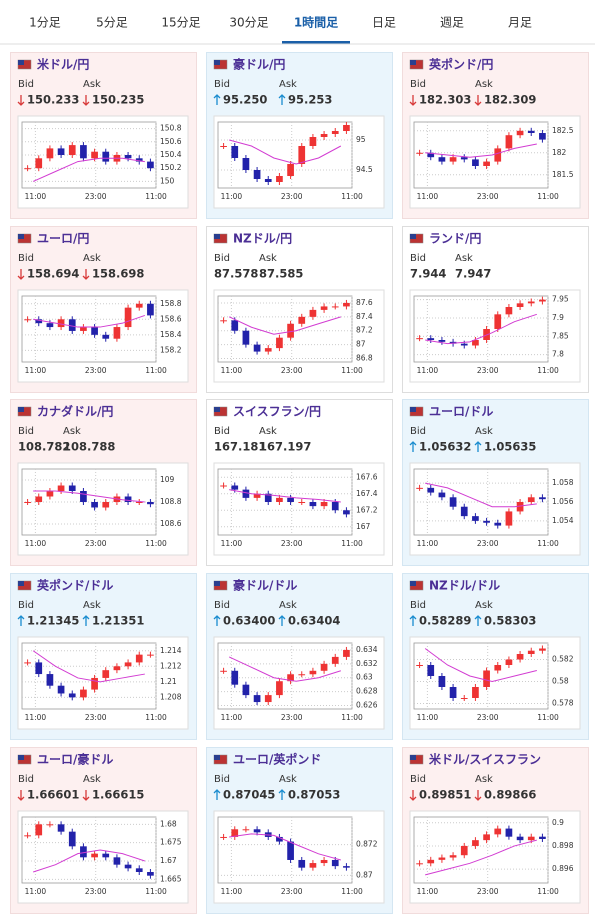 The width and height of the screenshot is (595, 917). I want to click on y-tick-label: 86.8, so click(364, 358).